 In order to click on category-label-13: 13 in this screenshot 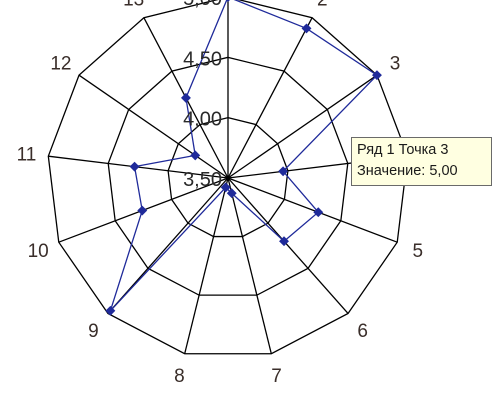, I will do `click(133, 5)`.